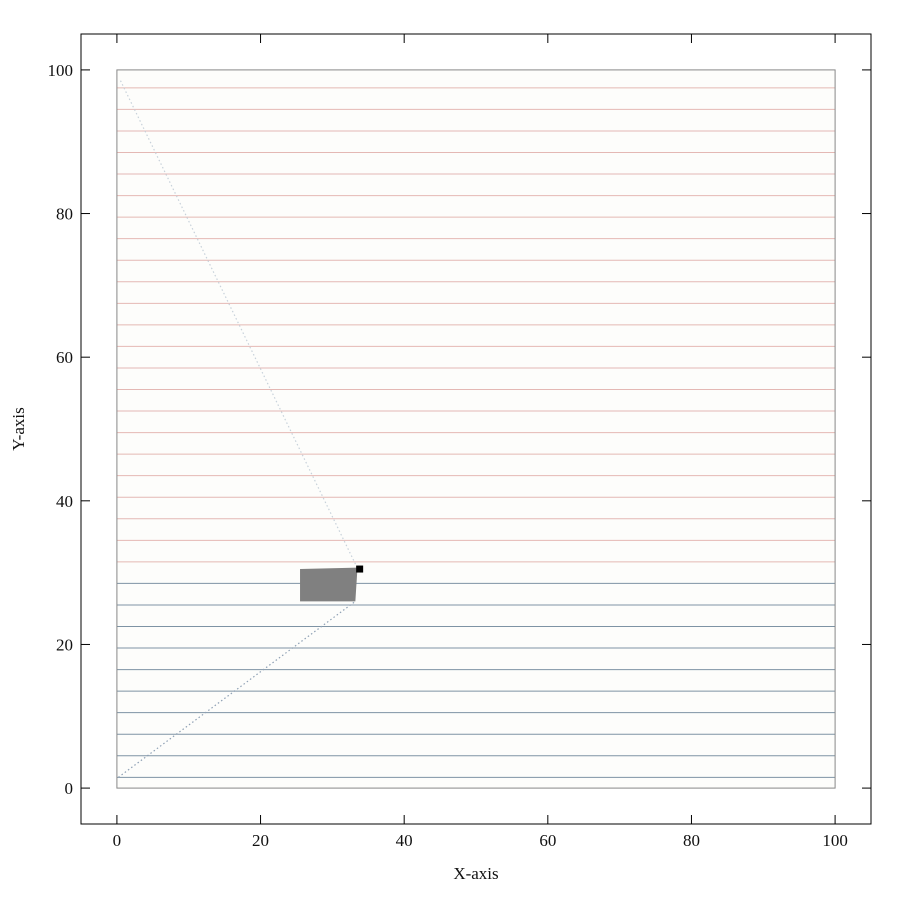 The image size is (900, 900). Describe the element at coordinates (236, 689) in the screenshot. I see `dotted-line` at that location.